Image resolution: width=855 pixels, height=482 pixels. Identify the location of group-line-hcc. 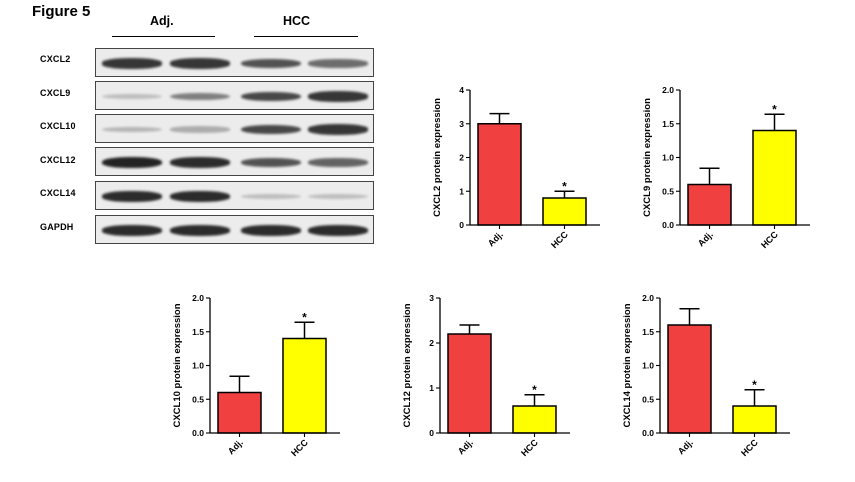
(306, 36).